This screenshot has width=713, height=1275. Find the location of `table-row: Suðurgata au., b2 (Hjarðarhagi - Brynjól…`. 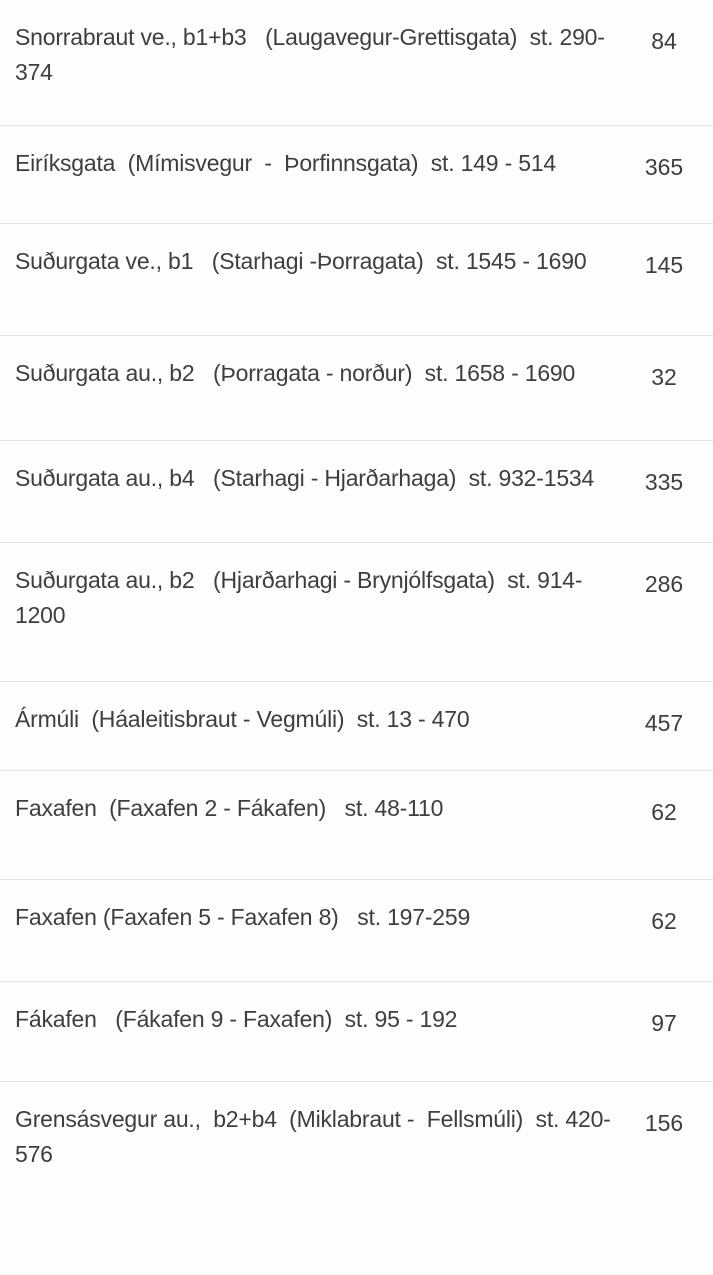

table-row: Suðurgata au., b2 (Hjarðarhagi - Brynjól… is located at coordinates (356, 612).